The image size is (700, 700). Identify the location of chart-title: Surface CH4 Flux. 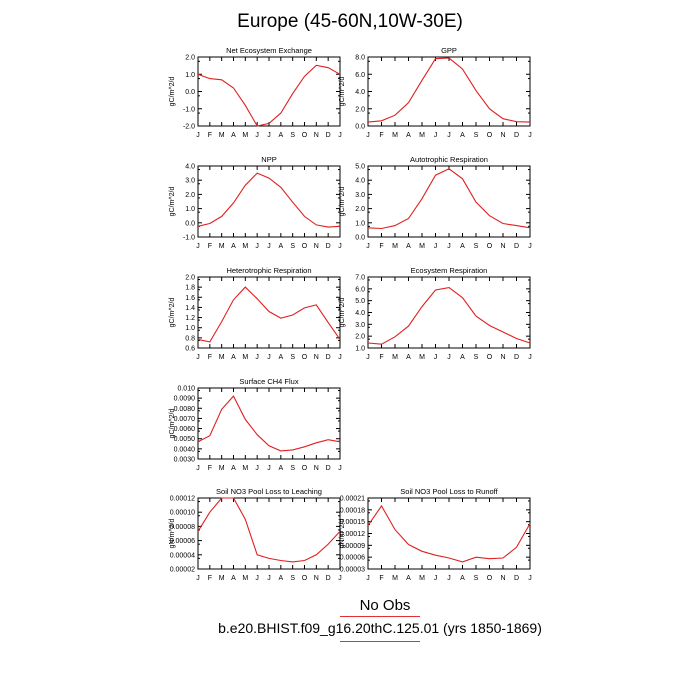
(268, 381).